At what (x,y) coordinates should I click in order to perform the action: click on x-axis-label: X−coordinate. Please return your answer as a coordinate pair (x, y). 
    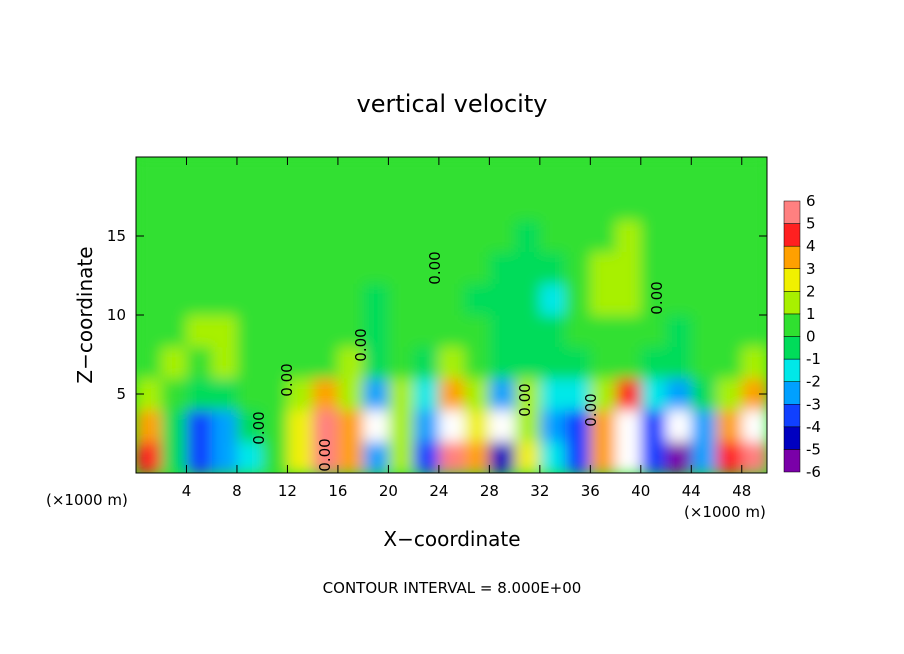
    Looking at the image, I should click on (451, 539).